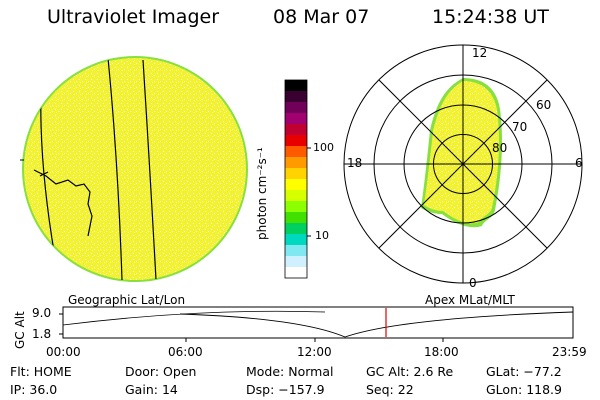 The width and height of the screenshot is (600, 400). What do you see at coordinates (301, 389) in the screenshot?
I see `dsp-value: −157.9` at bounding box center [301, 389].